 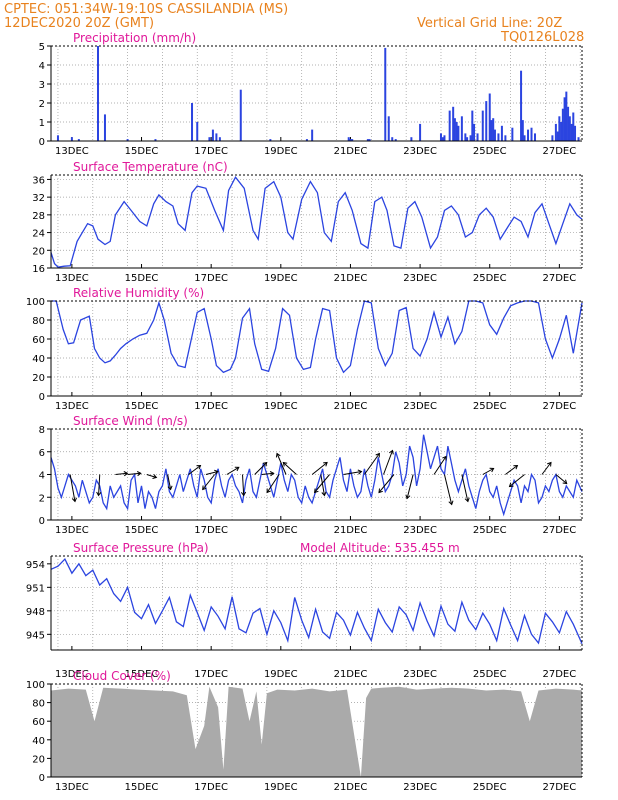 What do you see at coordinates (134, 38) in the screenshot?
I see `precipitation-title: Precipitation (mm/h)` at bounding box center [134, 38].